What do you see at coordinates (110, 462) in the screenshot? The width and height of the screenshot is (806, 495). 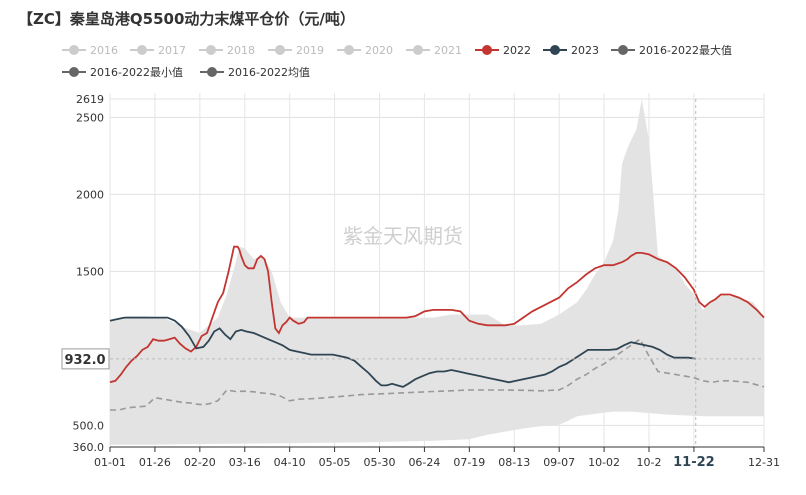 I see `x-tick-label: 01-01` at bounding box center [110, 462].